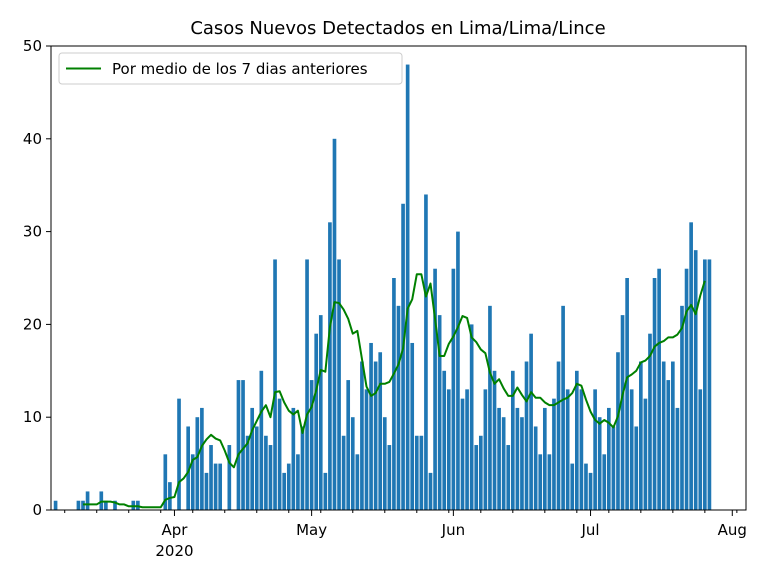  What do you see at coordinates (32, 324) in the screenshot?
I see `y-tick-label: 20` at bounding box center [32, 324].